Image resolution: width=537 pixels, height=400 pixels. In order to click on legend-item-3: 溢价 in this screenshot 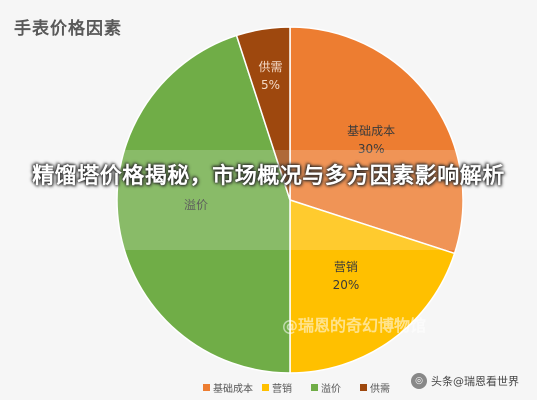, I will do `click(326, 387)`.